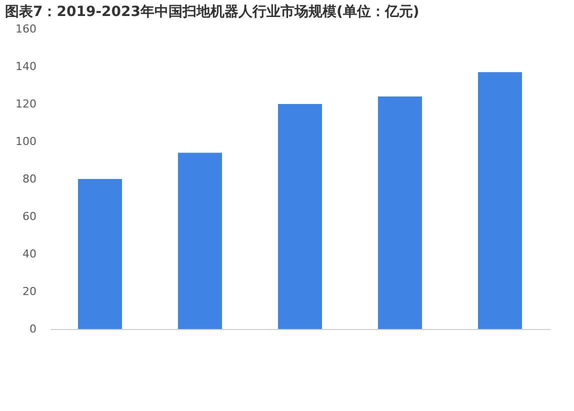 The image size is (574, 411). Describe the element at coordinates (29, 291) in the screenshot. I see `y-tick-label: 20` at that location.